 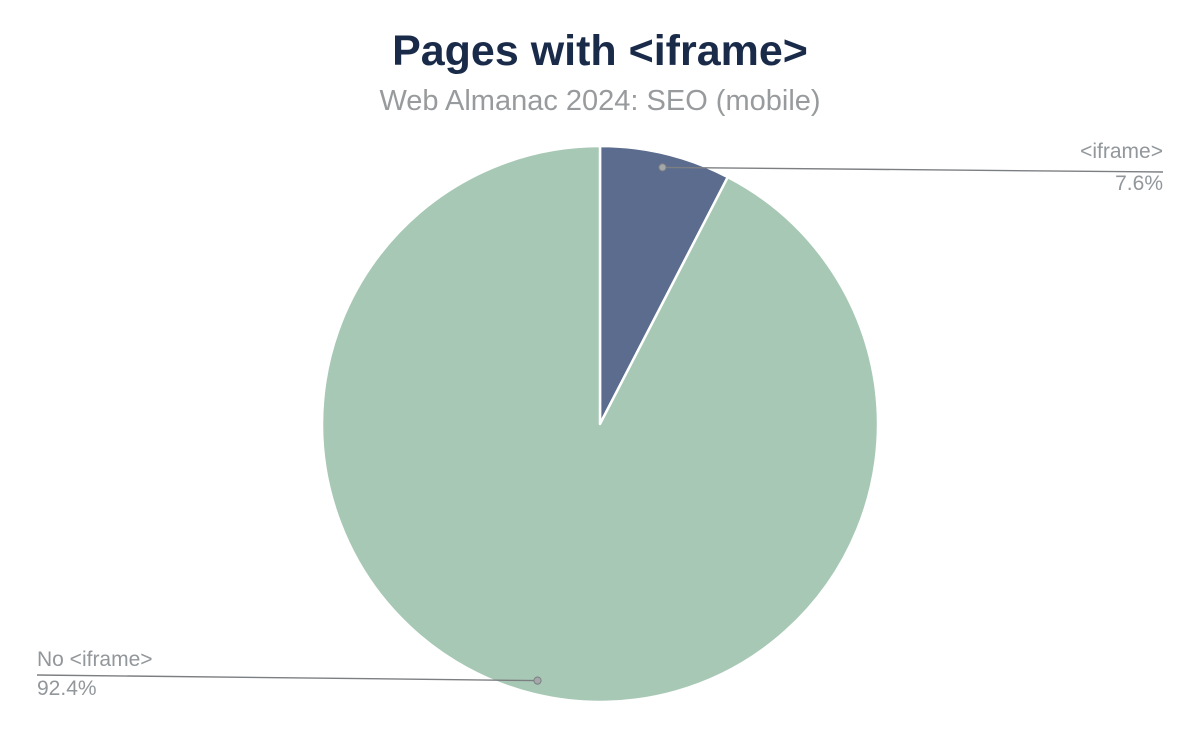 I want to click on callout-label-iframe: <iframe> 7.6%, so click(x=1121, y=168).